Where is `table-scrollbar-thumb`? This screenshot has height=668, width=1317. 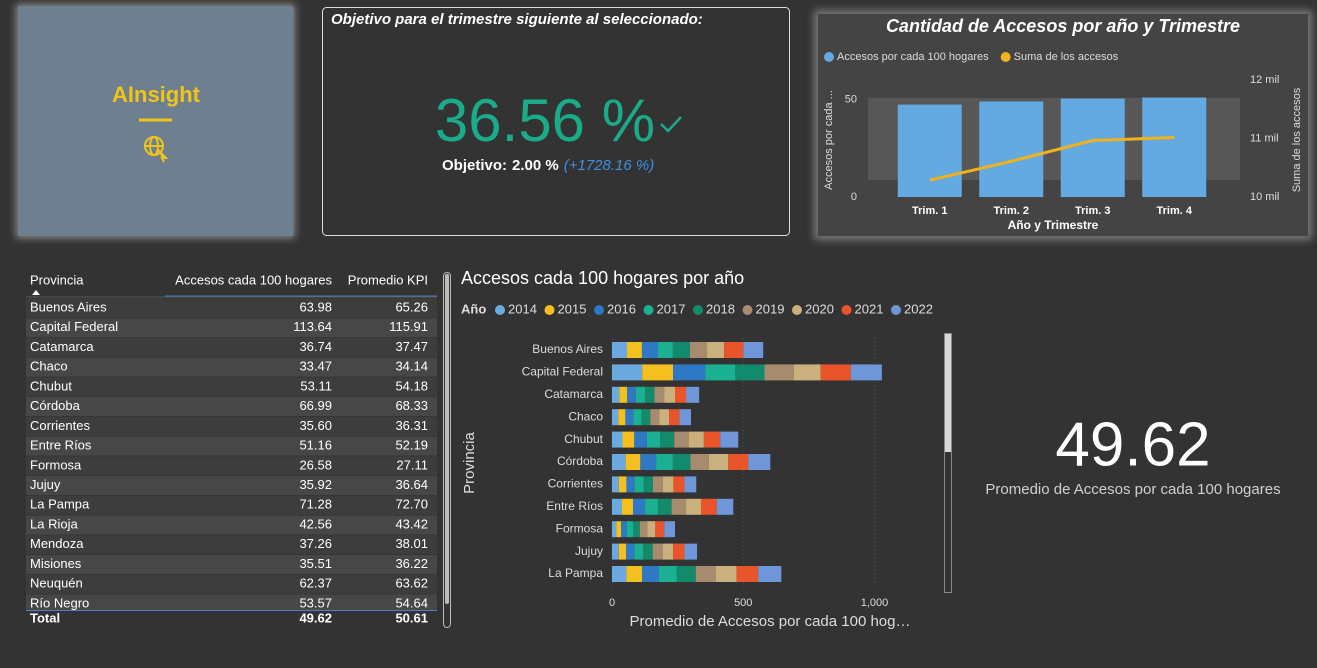
table-scrollbar-thumb is located at coordinates (447, 439).